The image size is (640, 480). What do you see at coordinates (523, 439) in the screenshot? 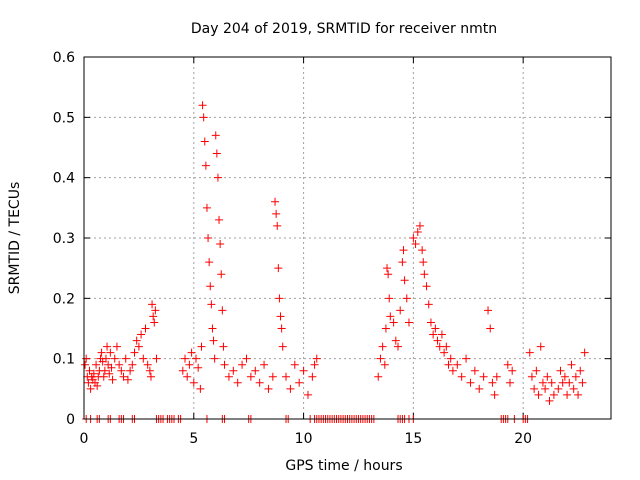
I see `x-tick-label: 20` at bounding box center [523, 439].